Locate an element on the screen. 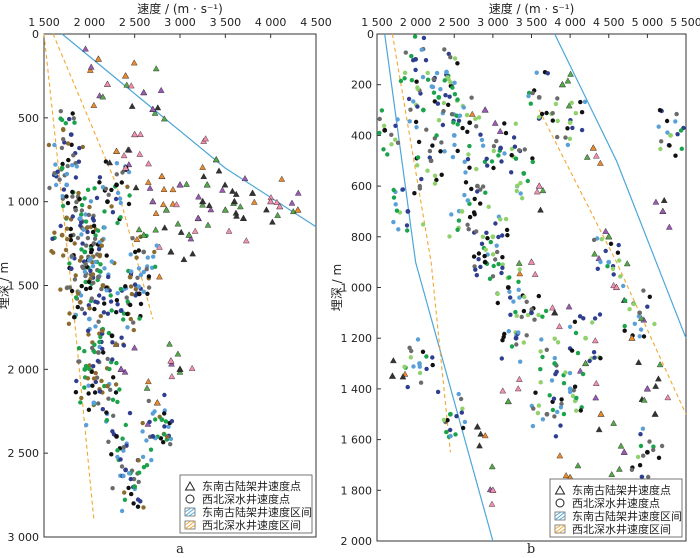 The height and width of the screenshot is (558, 700). x-tick-label: 1 500 is located at coordinates (377, 22).